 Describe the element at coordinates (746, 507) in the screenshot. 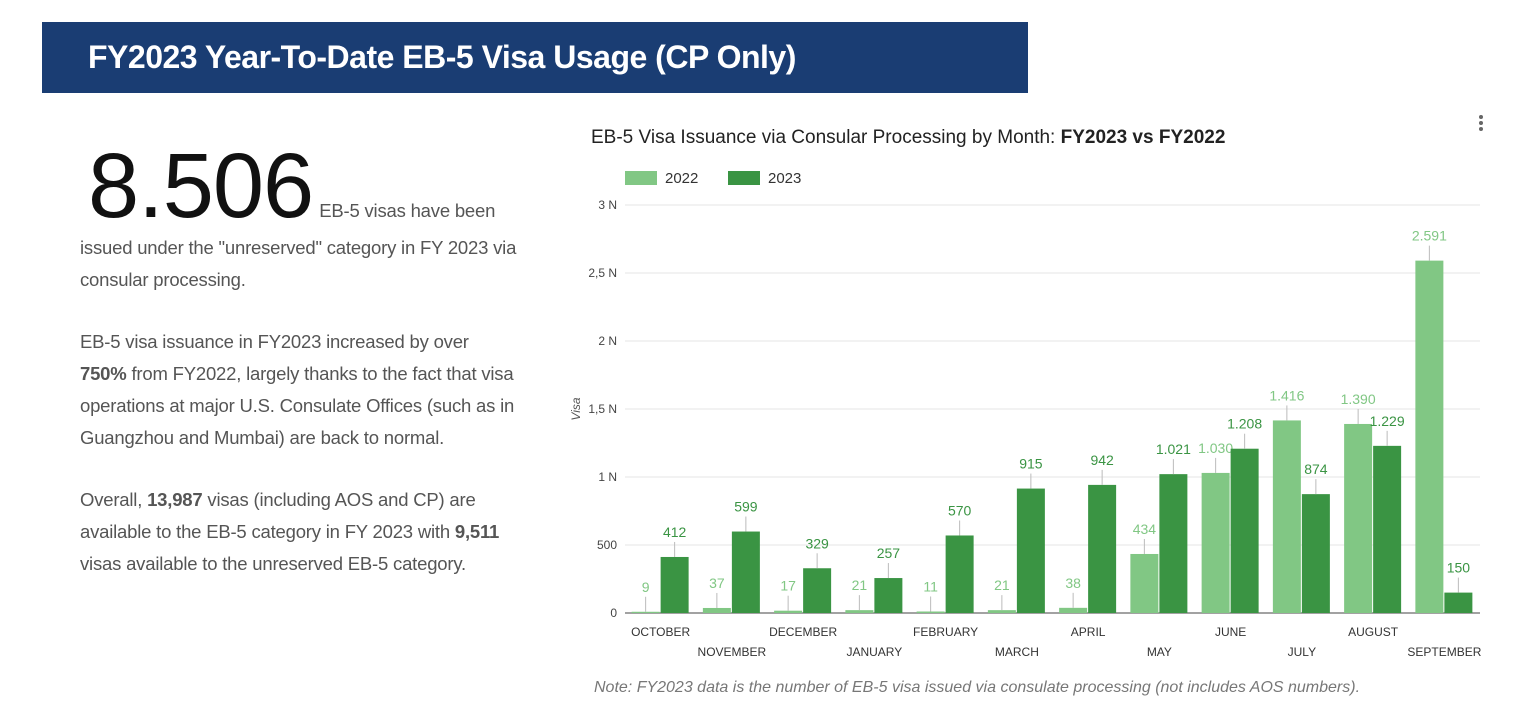

I see `value-label: 599` at that location.